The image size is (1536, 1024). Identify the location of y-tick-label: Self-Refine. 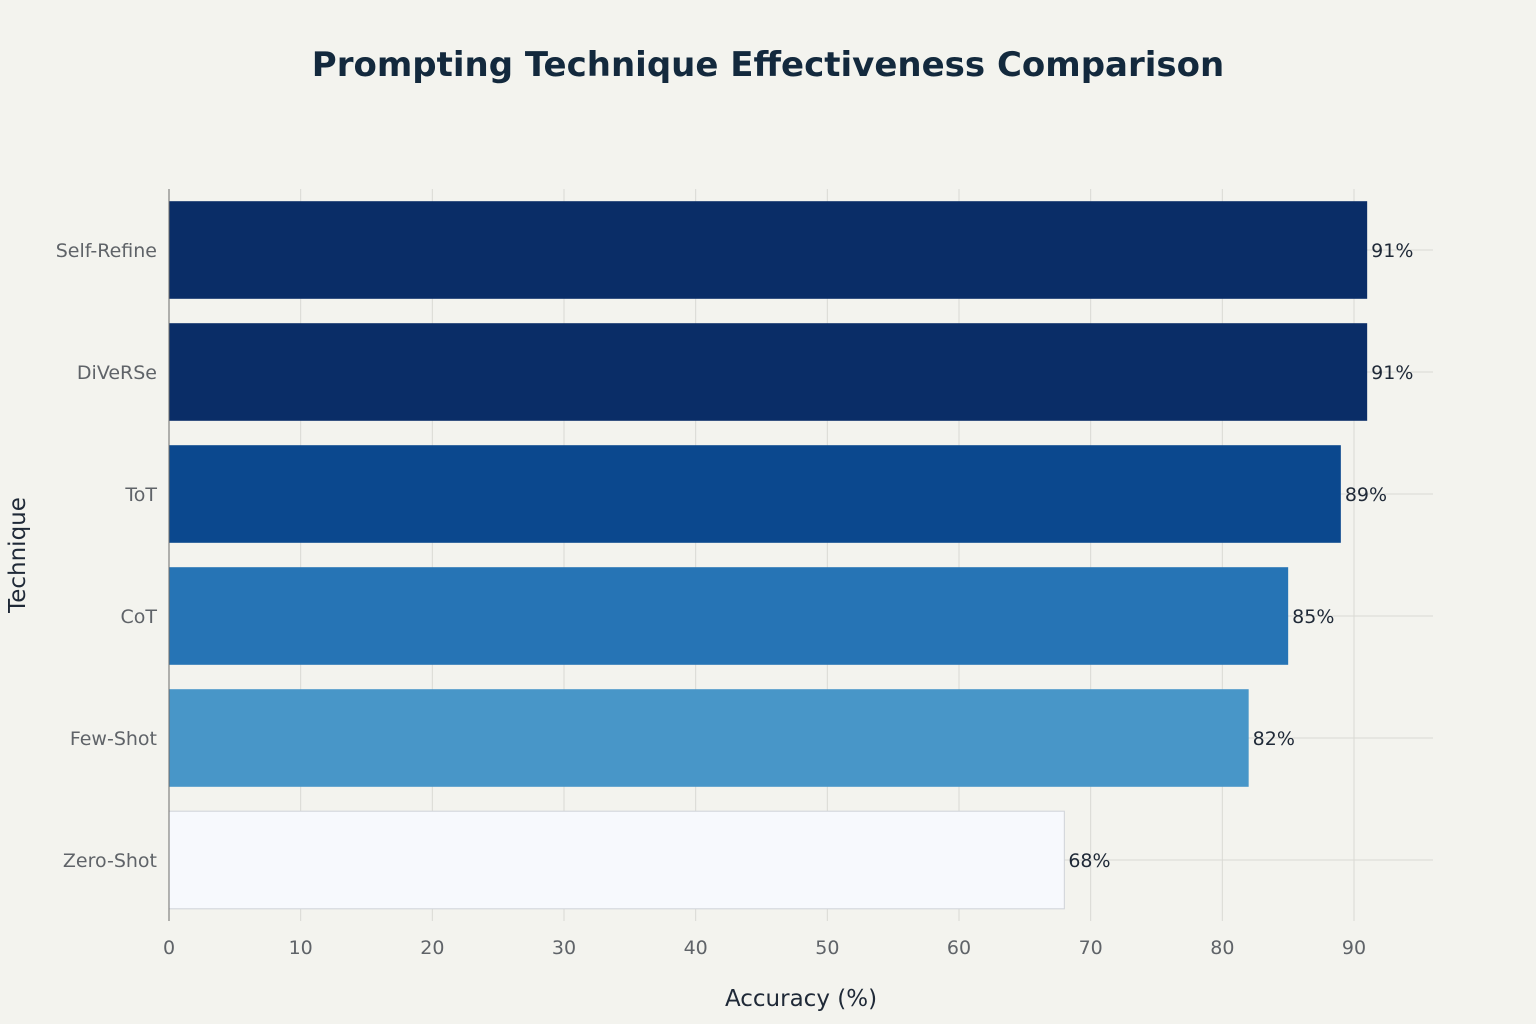
(106, 251).